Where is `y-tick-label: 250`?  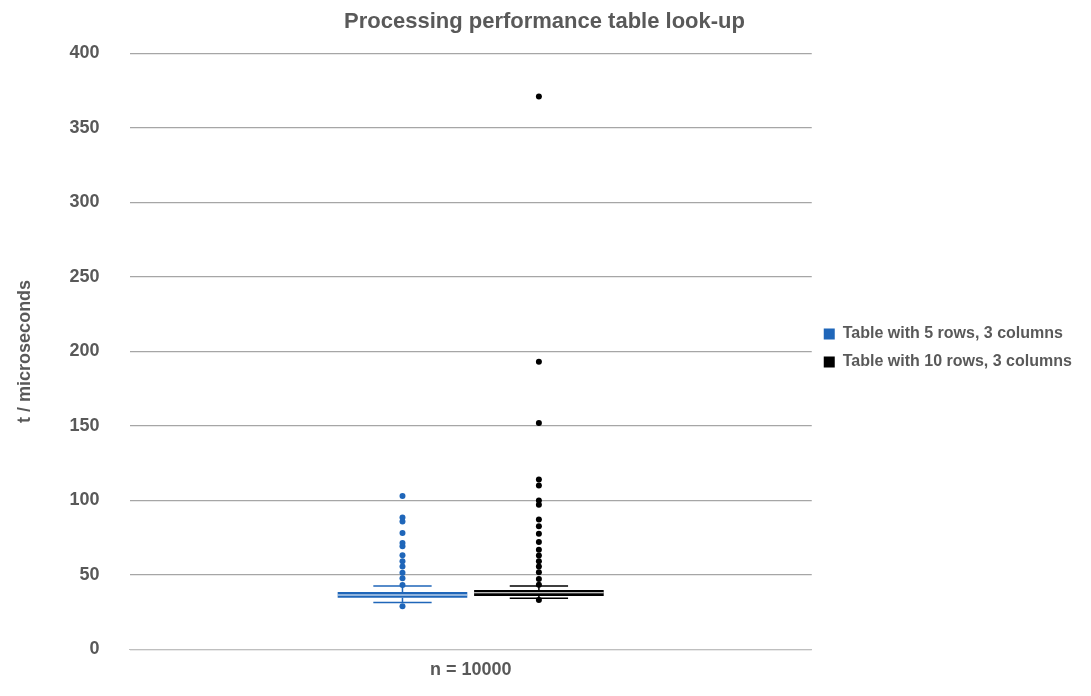
y-tick-label: 250 is located at coordinates (84, 275).